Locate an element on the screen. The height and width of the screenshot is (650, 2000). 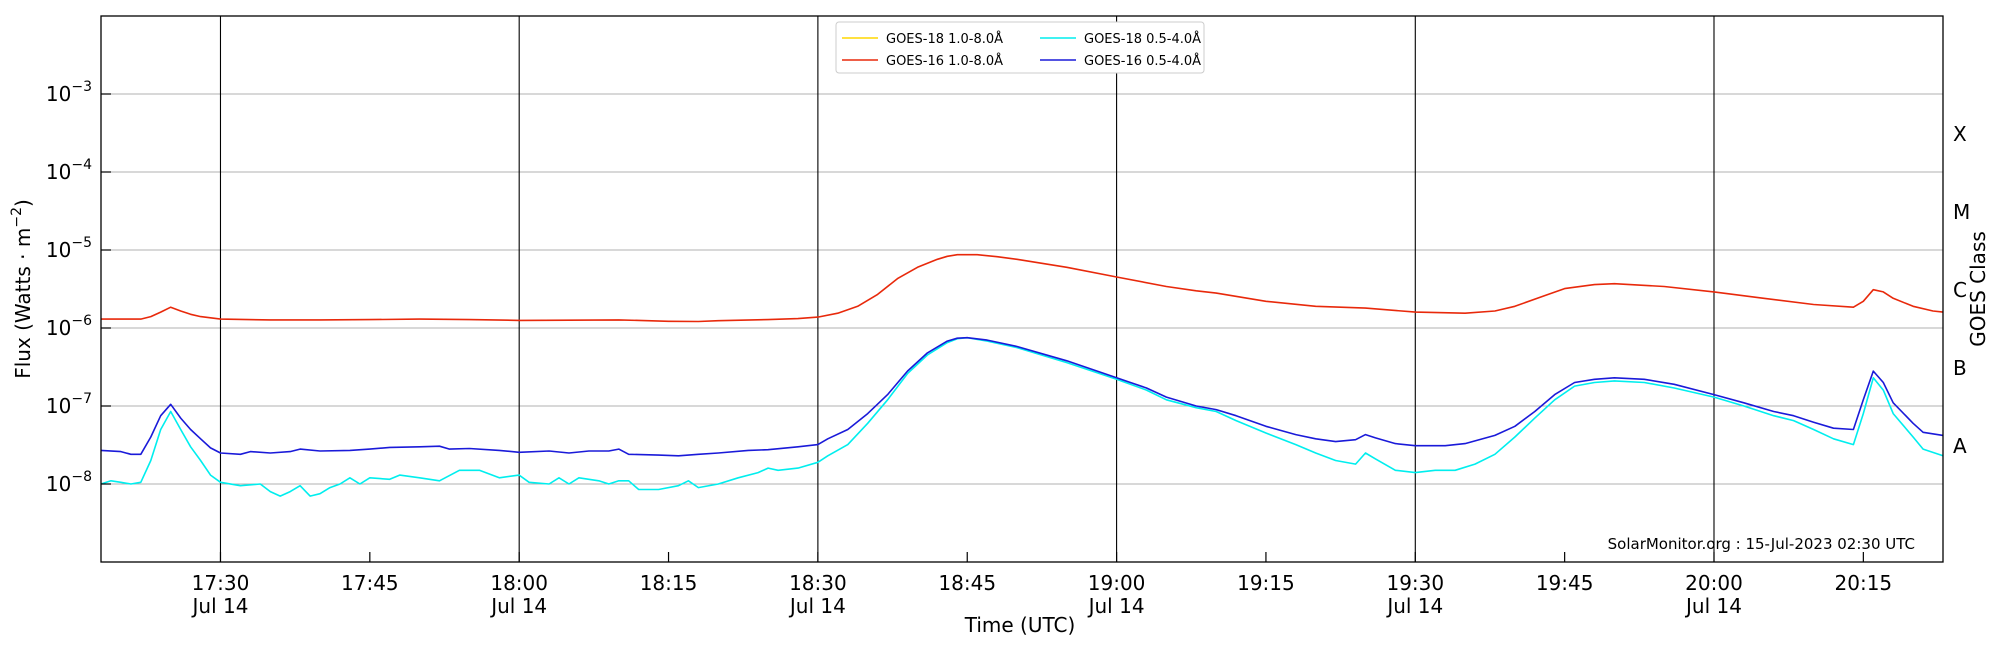
legend-label-3: GOES-16 0.5-4.0Å is located at coordinates (1142, 61).